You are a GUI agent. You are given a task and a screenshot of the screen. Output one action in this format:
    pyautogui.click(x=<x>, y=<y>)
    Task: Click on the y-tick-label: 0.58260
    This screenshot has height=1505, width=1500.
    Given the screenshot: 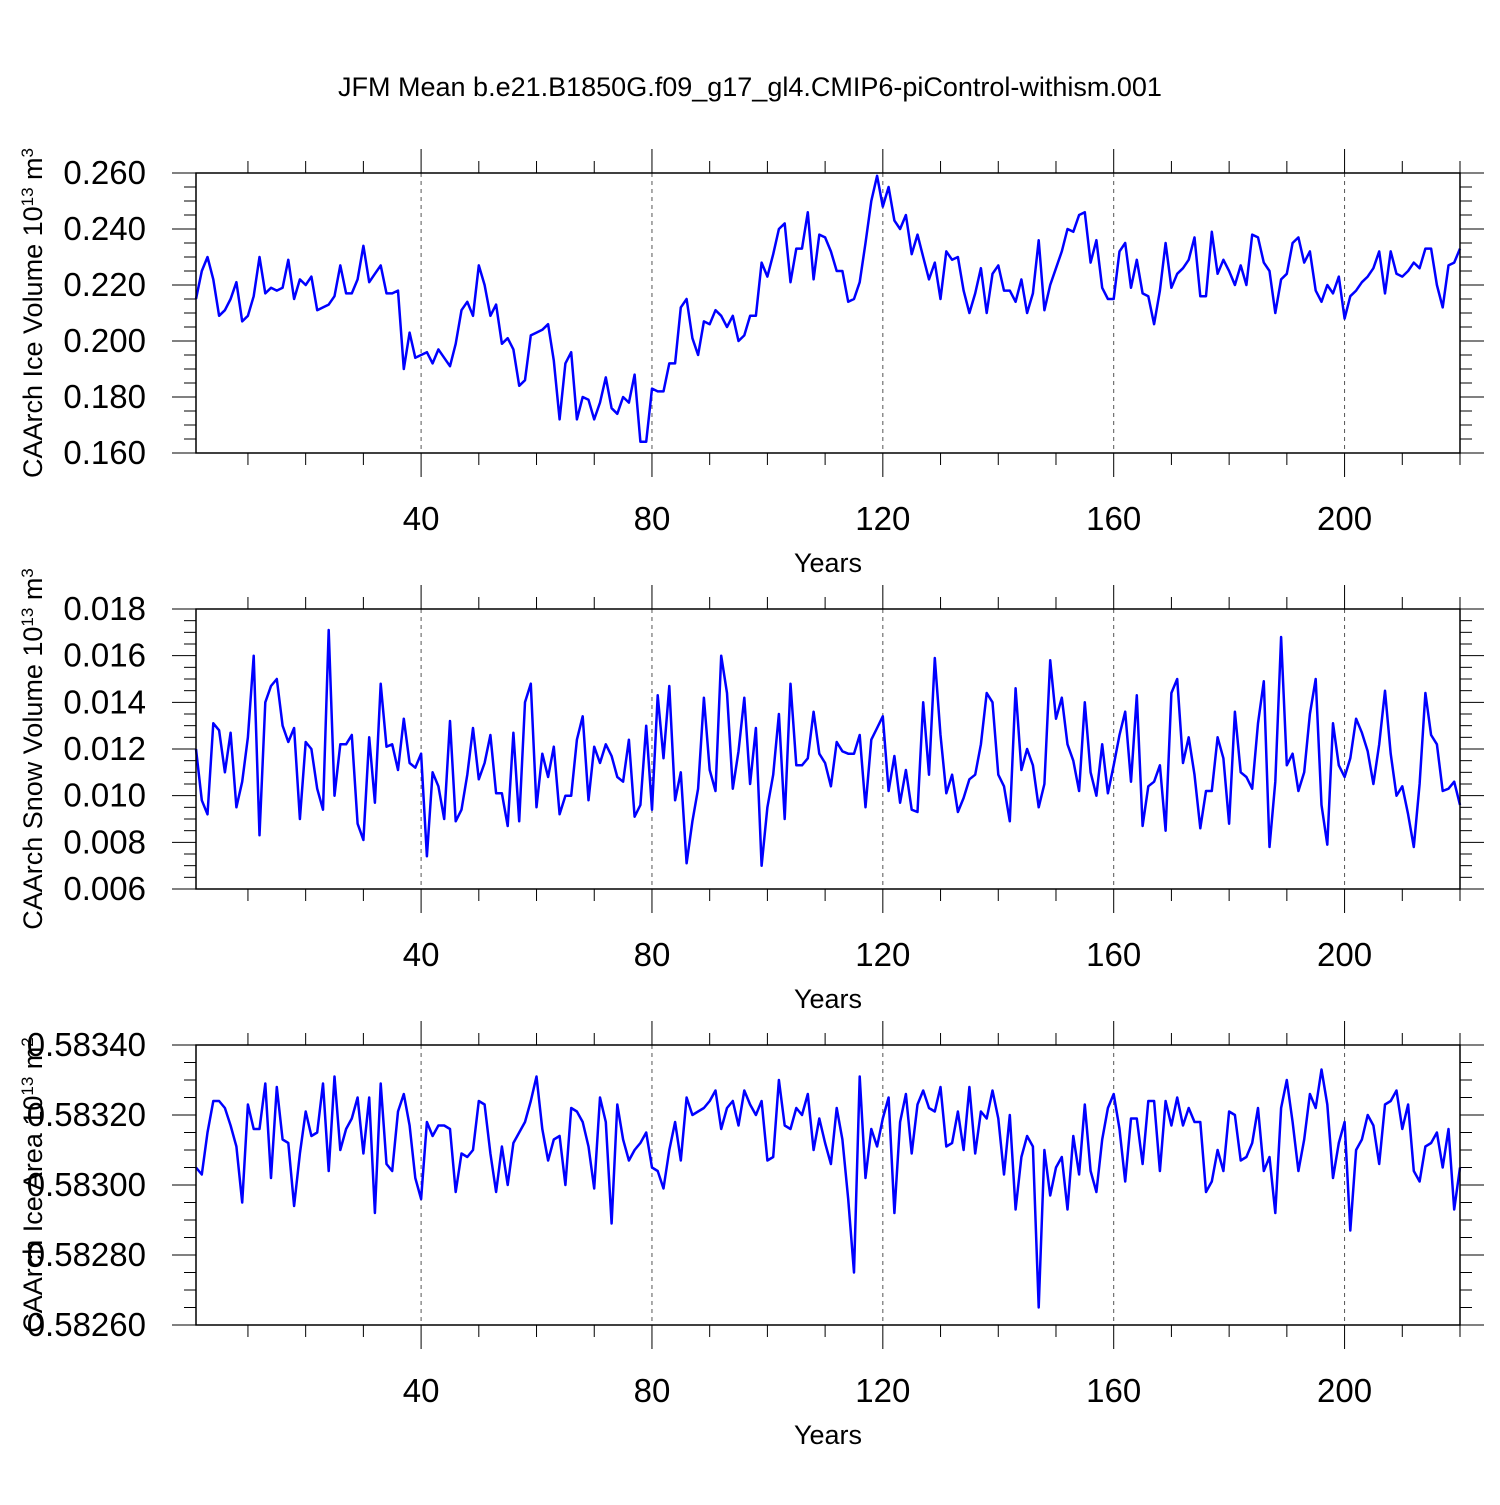 What is the action you would take?
    pyautogui.click(x=86, y=1324)
    